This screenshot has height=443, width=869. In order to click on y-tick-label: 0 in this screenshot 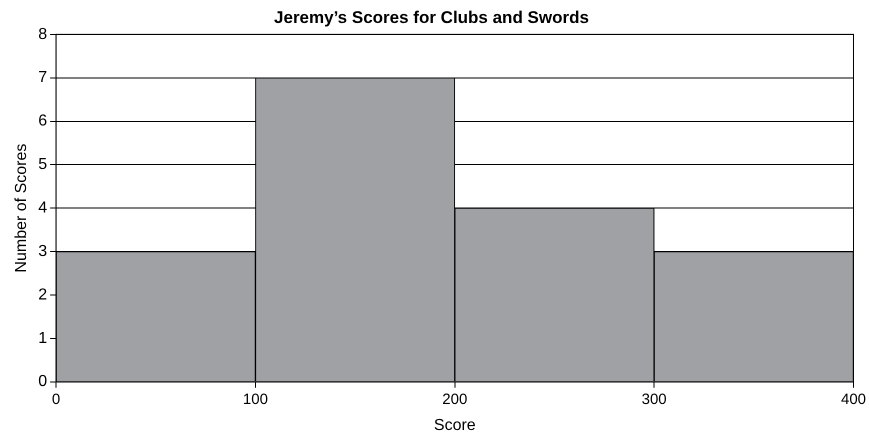, I will do `click(43, 381)`.